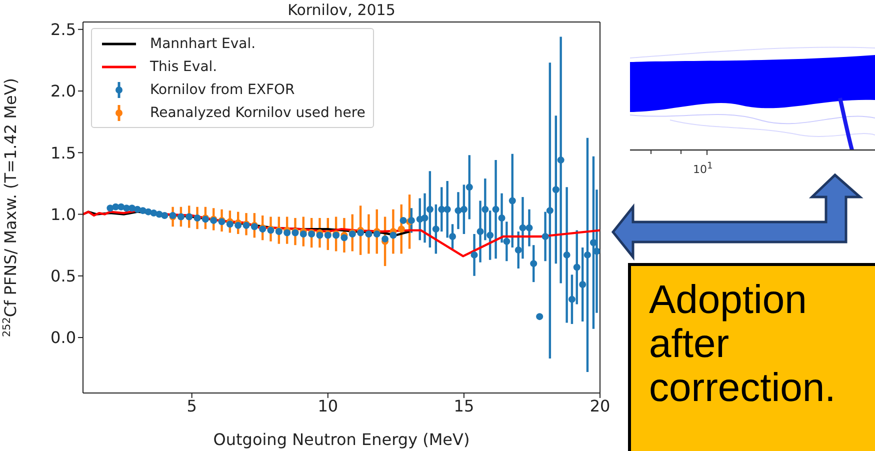 The image size is (875, 451). Describe the element at coordinates (464, 406) in the screenshot. I see `x-tick-label: 15` at that location.